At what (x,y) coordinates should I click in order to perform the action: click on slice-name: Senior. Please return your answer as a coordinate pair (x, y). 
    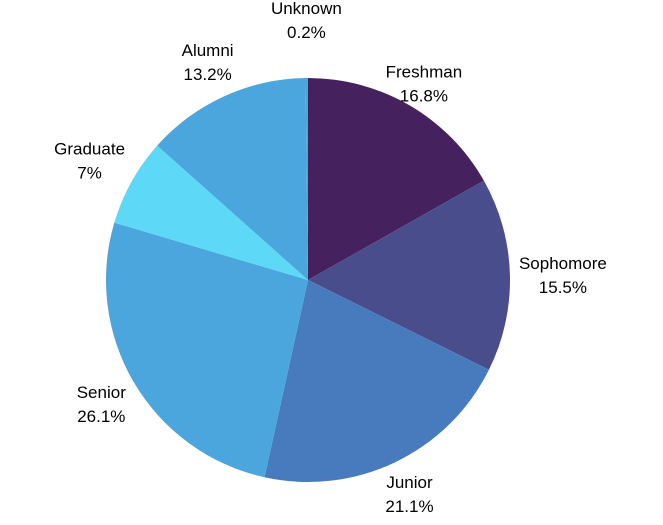
    Looking at the image, I should click on (101, 392).